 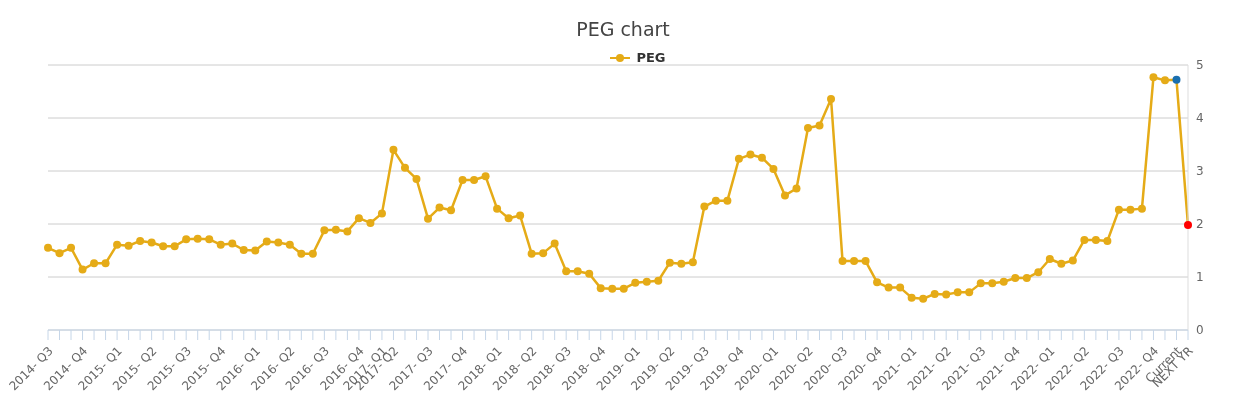 What do you see at coordinates (650, 57) in the screenshot?
I see `legend-label: PEG` at bounding box center [650, 57].